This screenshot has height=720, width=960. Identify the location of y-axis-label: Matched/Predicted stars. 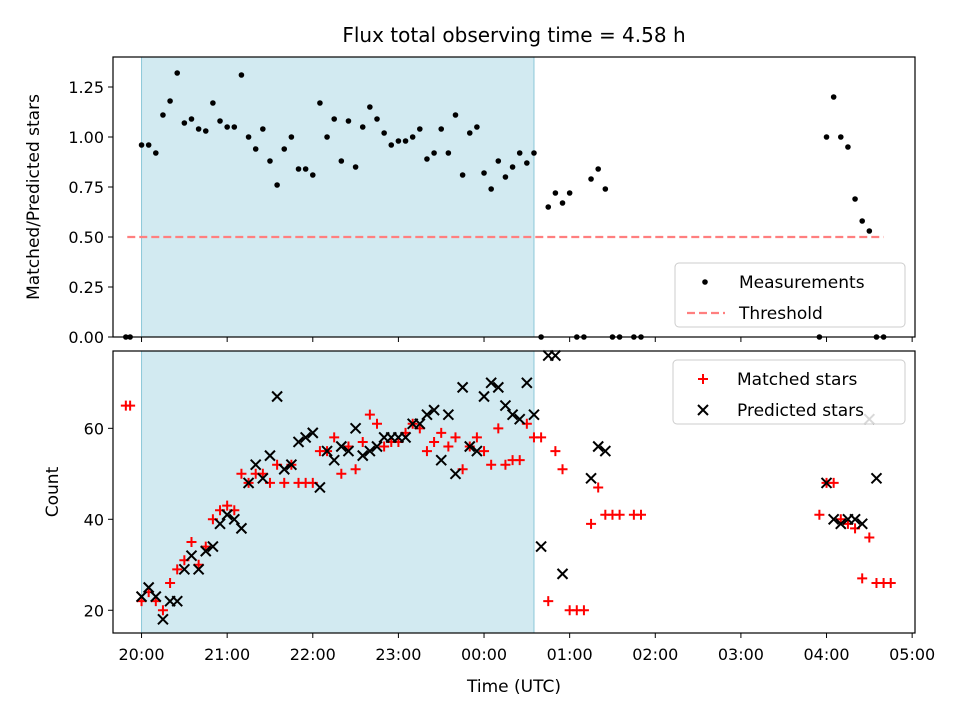
(34, 197).